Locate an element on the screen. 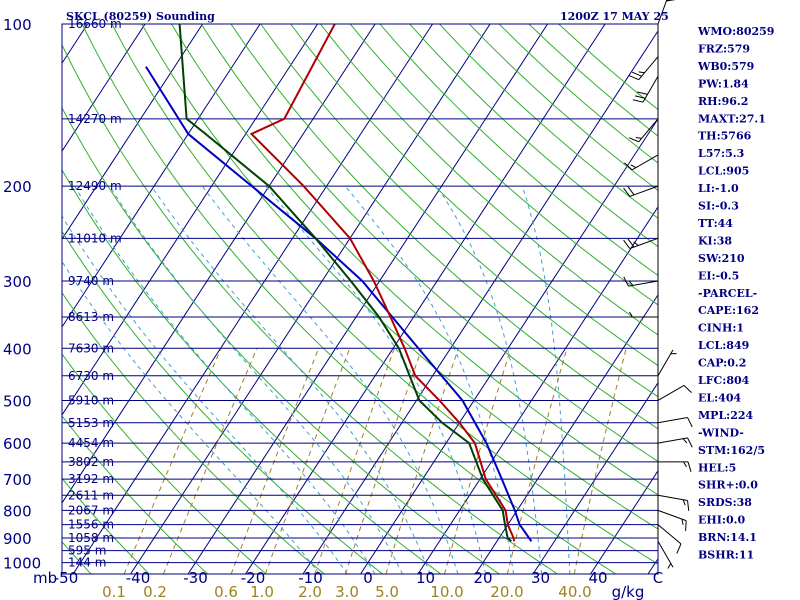 The height and width of the screenshot is (600, 800). mixing-ratio-tick-label: 0.6 is located at coordinates (226, 591).